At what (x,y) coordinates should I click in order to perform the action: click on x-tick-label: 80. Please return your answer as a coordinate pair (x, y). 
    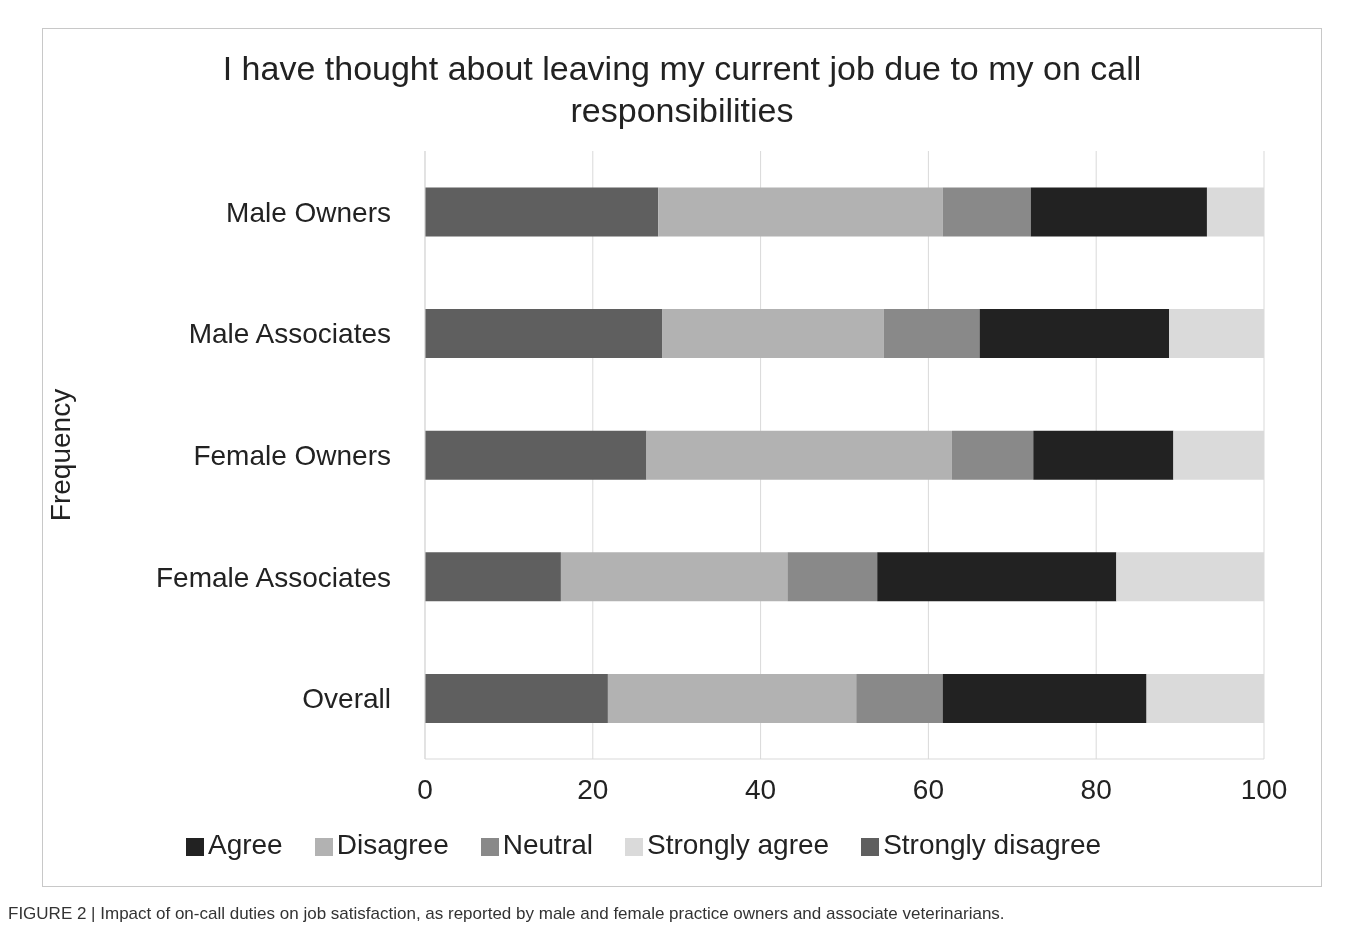
    Looking at the image, I should click on (1096, 789).